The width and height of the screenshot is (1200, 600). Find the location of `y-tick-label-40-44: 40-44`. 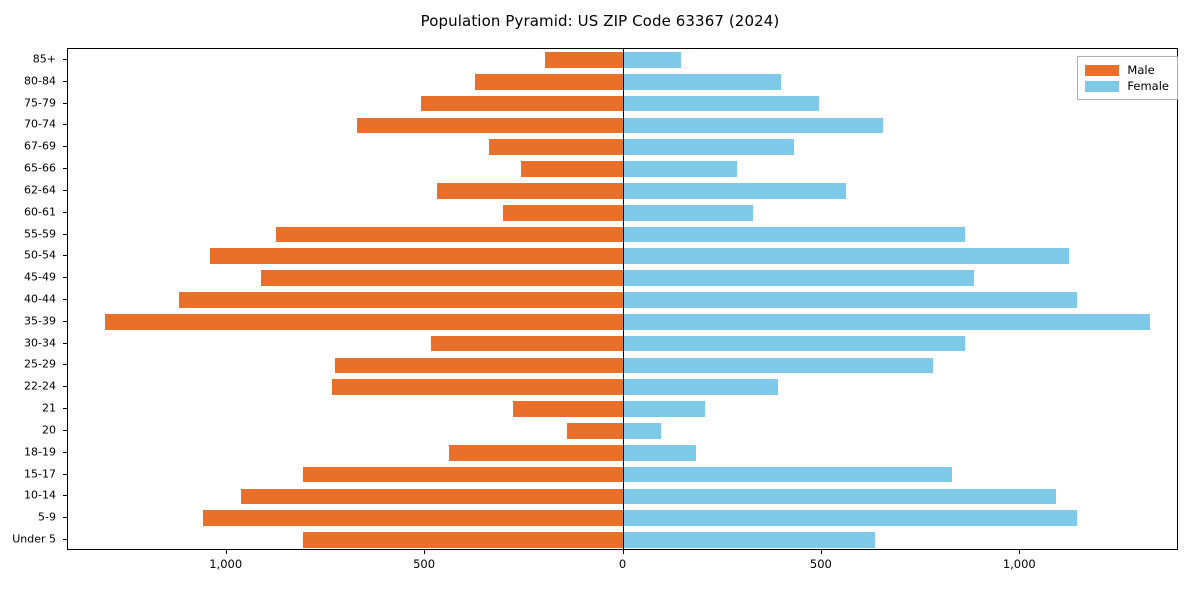

y-tick-label-40-44: 40-44 is located at coordinates (40, 299).